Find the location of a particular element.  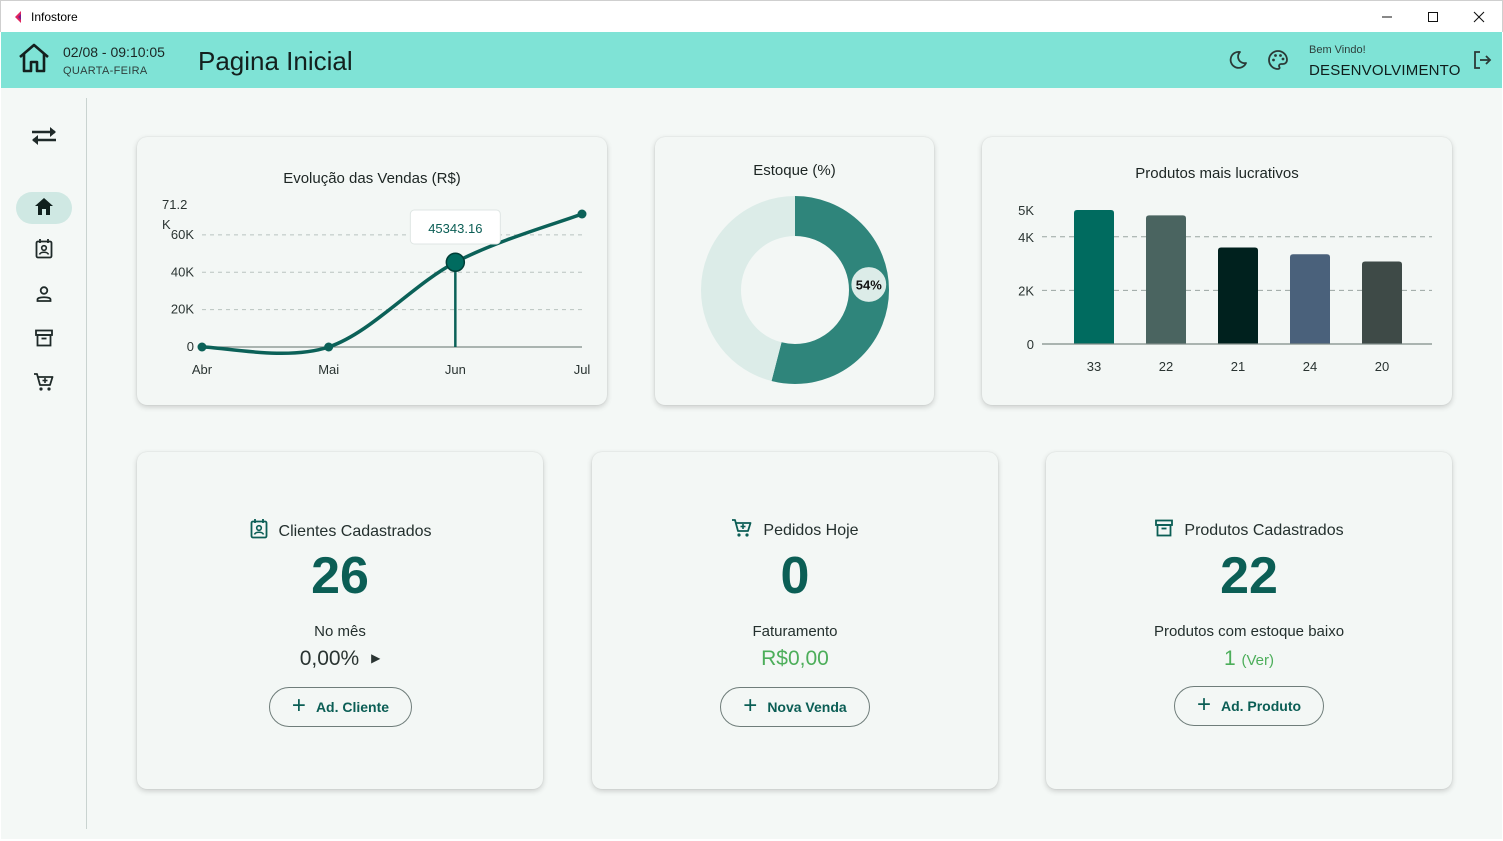

donut-slice is located at coordinates (795, 290).